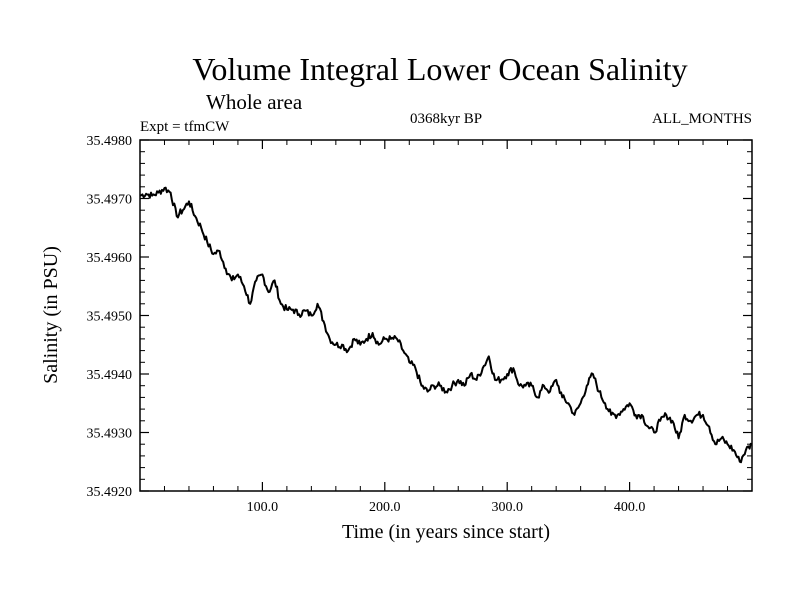  Describe the element at coordinates (110, 141) in the screenshot. I see `y-tick-label: 35.4980` at that location.